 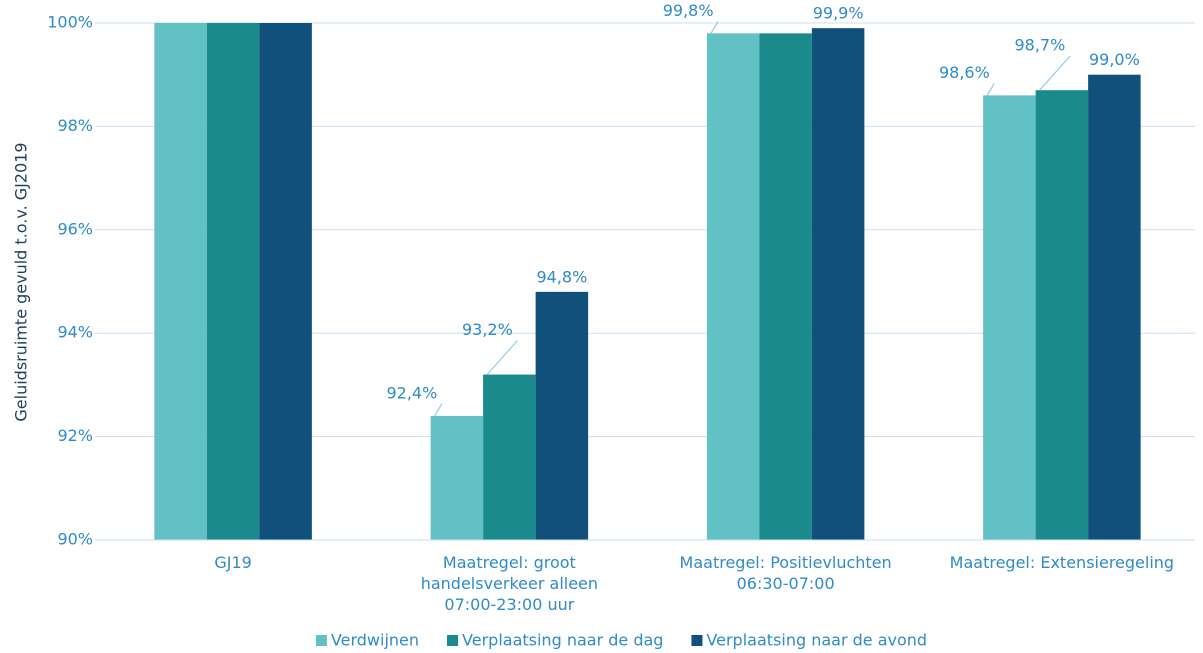 I want to click on data-label: 94,8%, so click(x=561, y=276).